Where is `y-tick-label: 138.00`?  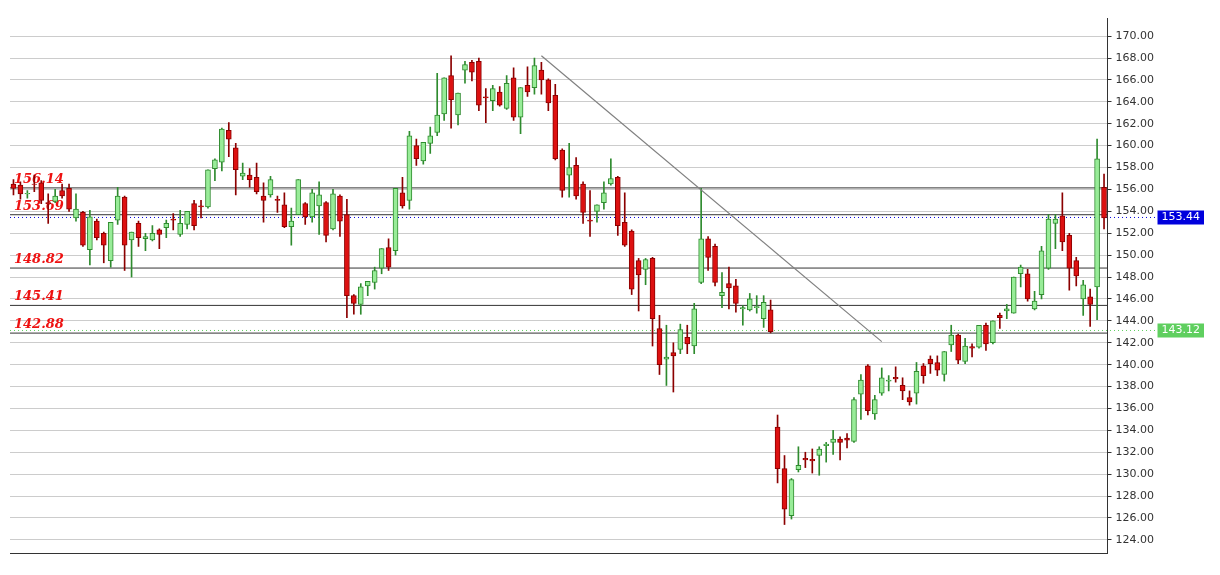
y-tick-label: 138.00 is located at coordinates (1135, 386).